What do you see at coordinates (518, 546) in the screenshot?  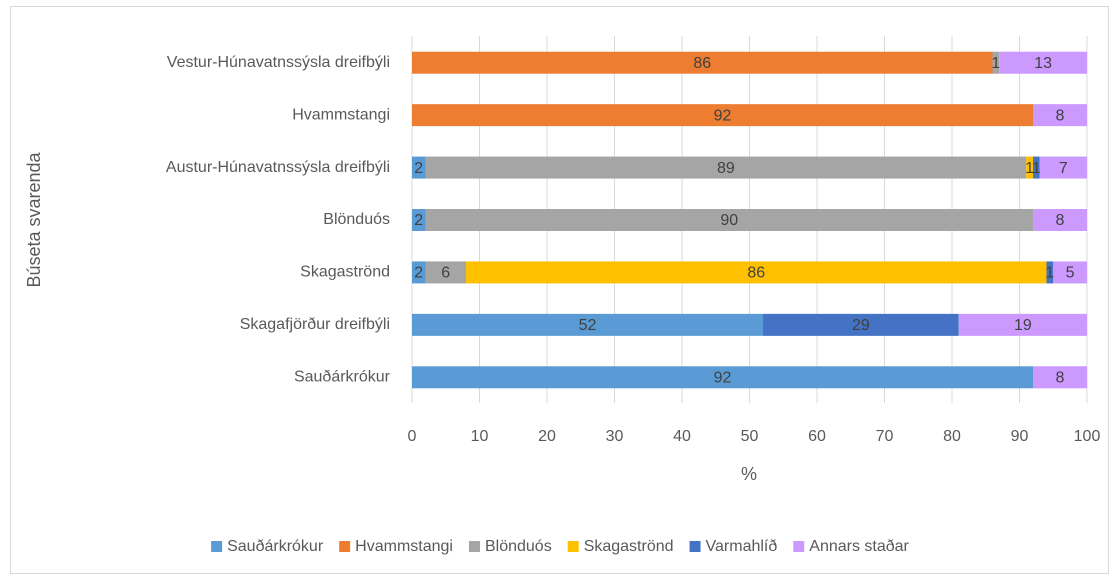 I see `legend-label: Blönduós` at bounding box center [518, 546].